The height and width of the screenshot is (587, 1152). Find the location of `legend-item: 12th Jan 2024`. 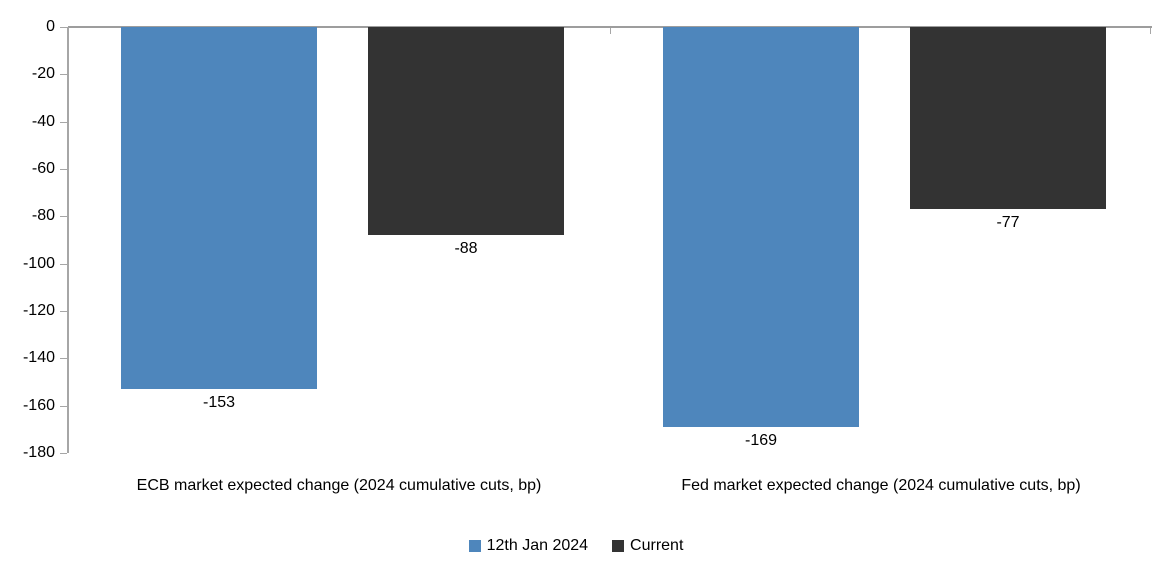

legend-item: 12th Jan 2024 is located at coordinates (528, 545).